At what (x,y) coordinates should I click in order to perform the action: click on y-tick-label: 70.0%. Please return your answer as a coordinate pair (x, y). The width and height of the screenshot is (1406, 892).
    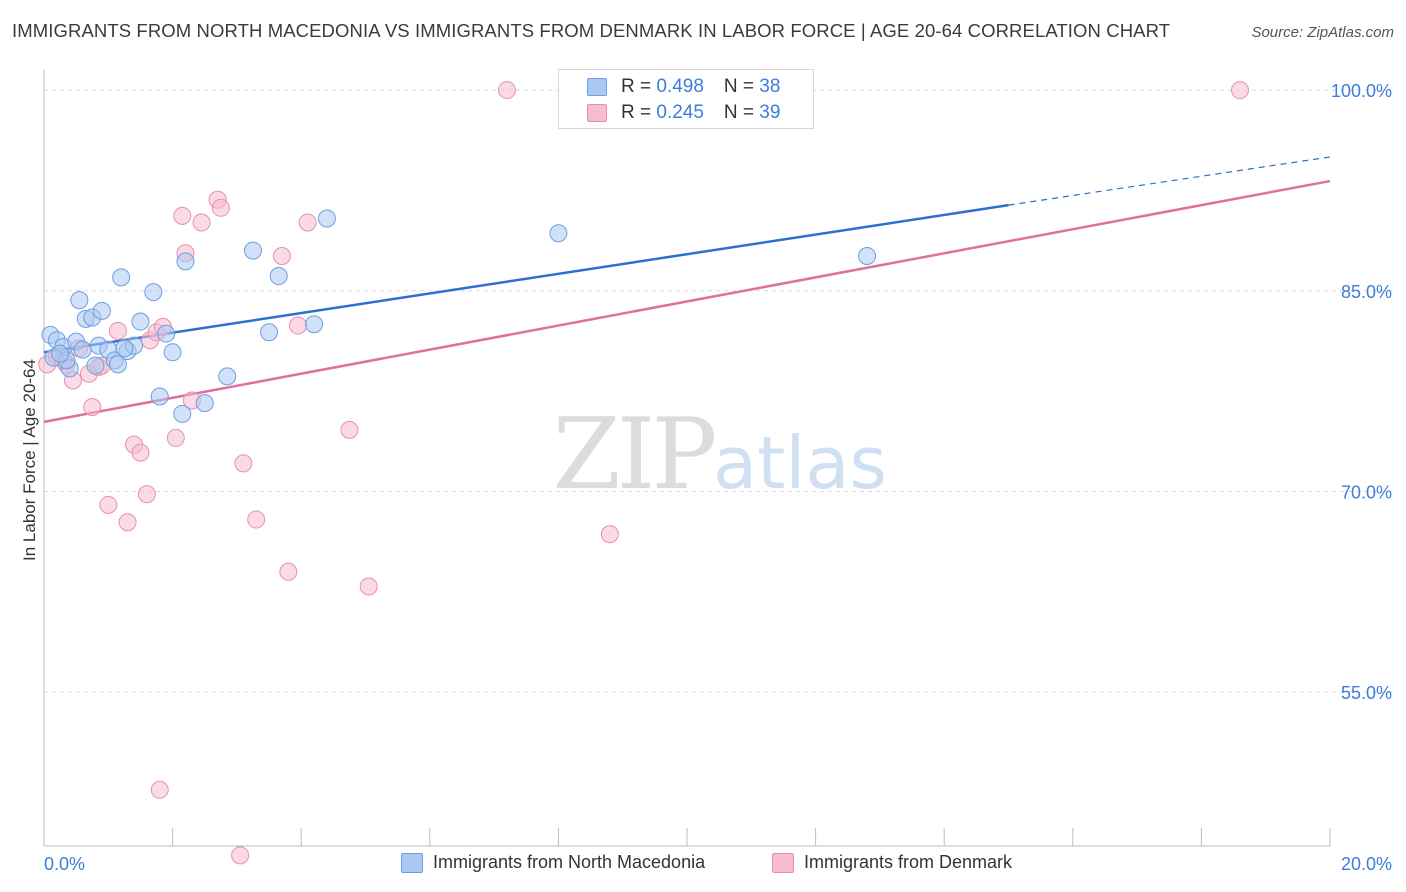
    Looking at the image, I should click on (1366, 492).